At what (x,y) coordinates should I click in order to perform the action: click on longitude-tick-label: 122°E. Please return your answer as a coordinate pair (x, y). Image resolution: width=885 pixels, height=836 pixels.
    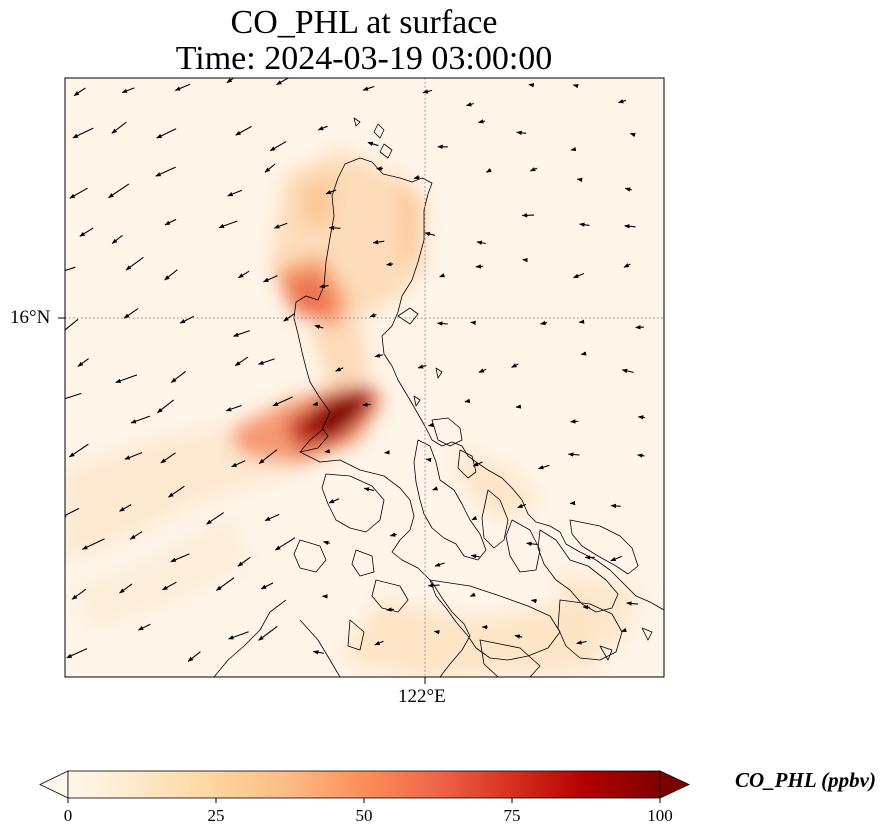
    Looking at the image, I should click on (422, 696).